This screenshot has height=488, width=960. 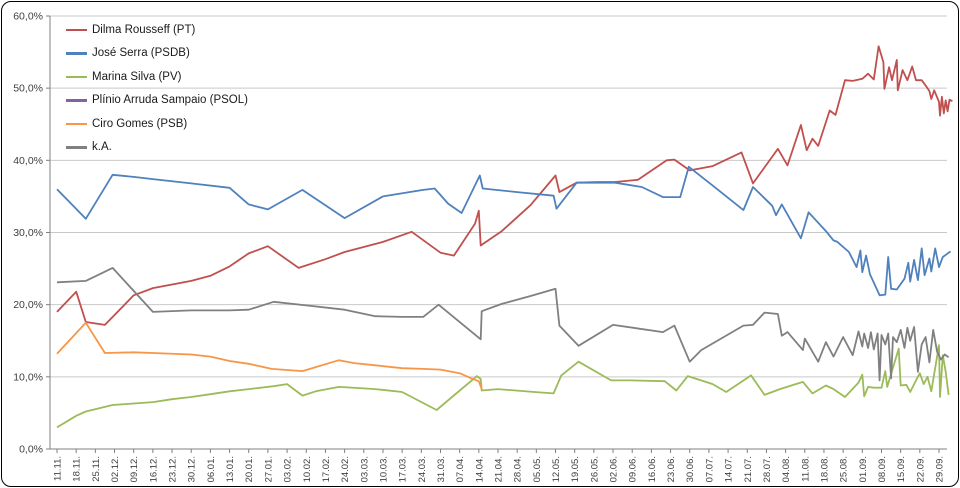 I want to click on x-tick-label: 18.08., so click(x=824, y=469).